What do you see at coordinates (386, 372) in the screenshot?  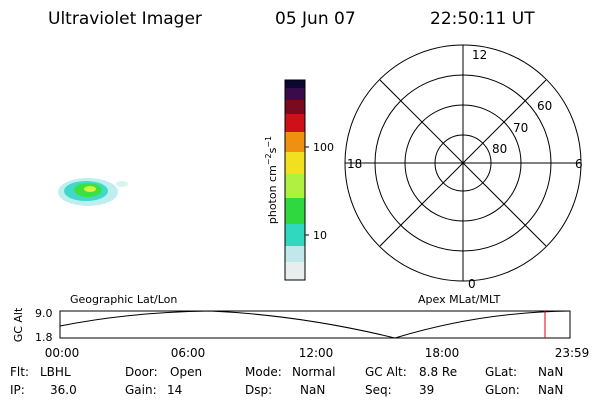 I see `info-label: GC Alt:` at bounding box center [386, 372].